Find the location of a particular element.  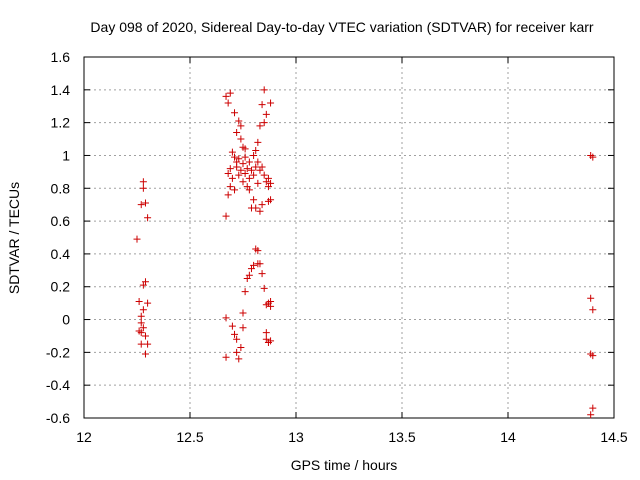

x-tick-label: 12 is located at coordinates (84, 437).